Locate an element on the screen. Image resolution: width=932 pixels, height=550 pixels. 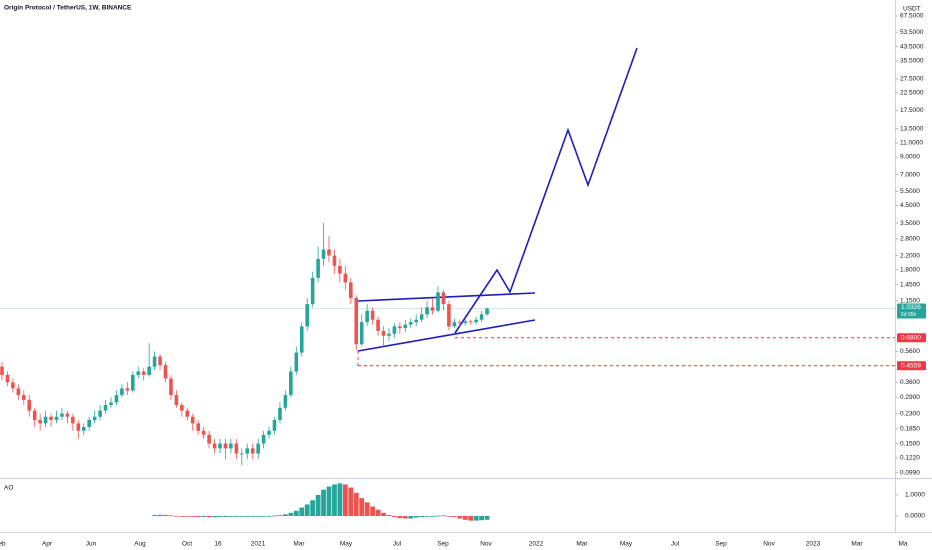
x-tick-label: Jun is located at coordinates (91, 544).